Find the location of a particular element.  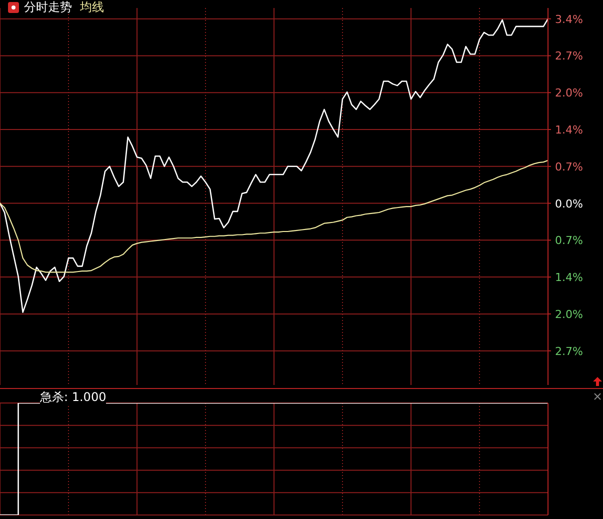

y-tick-label: 0.0% is located at coordinates (569, 203).